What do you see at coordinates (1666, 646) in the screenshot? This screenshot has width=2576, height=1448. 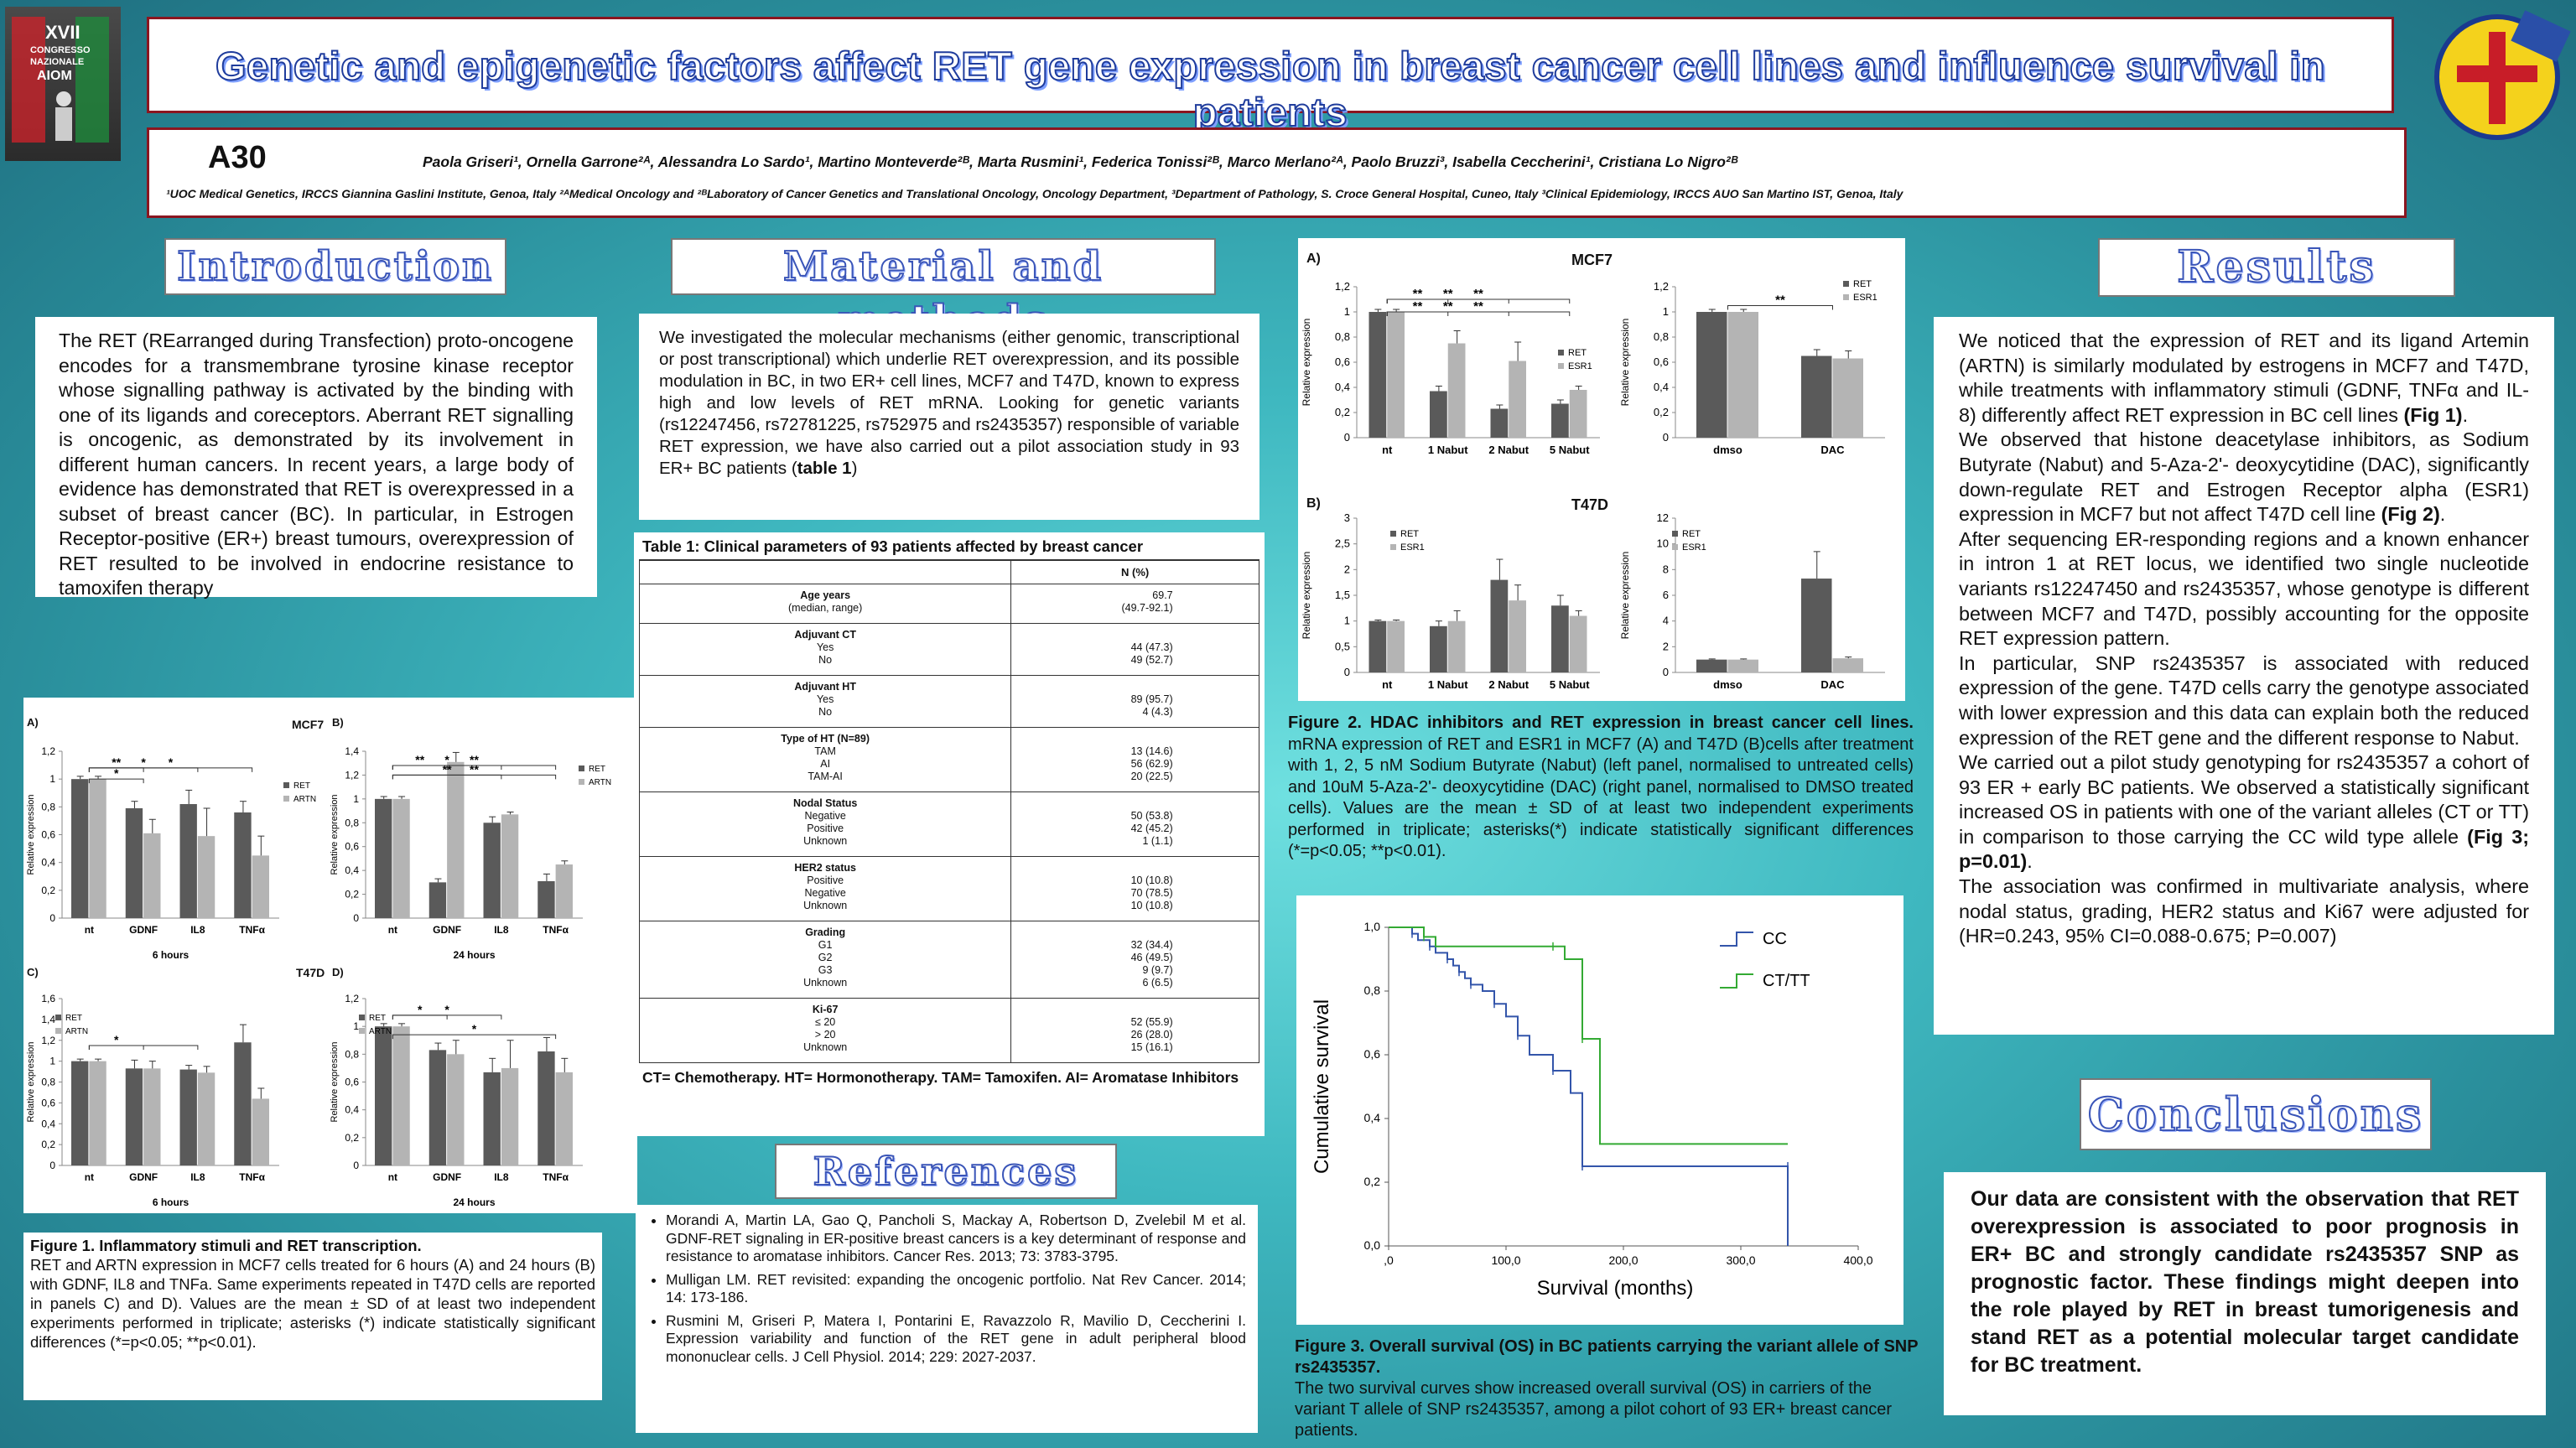 I see `y-tick-label: 2` at bounding box center [1666, 646].